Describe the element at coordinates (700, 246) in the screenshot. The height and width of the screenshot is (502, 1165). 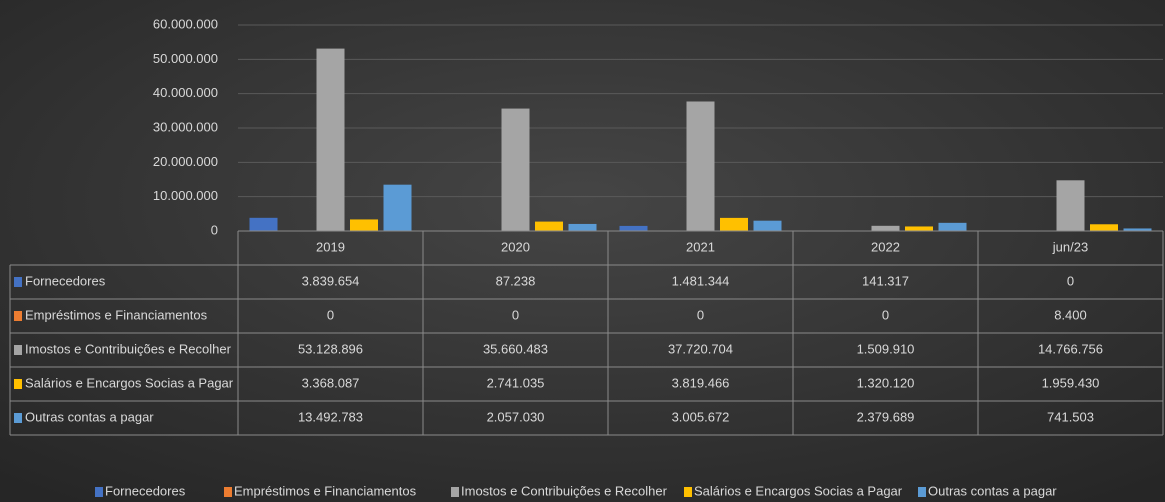
I see `x-tick-label: 2021` at that location.